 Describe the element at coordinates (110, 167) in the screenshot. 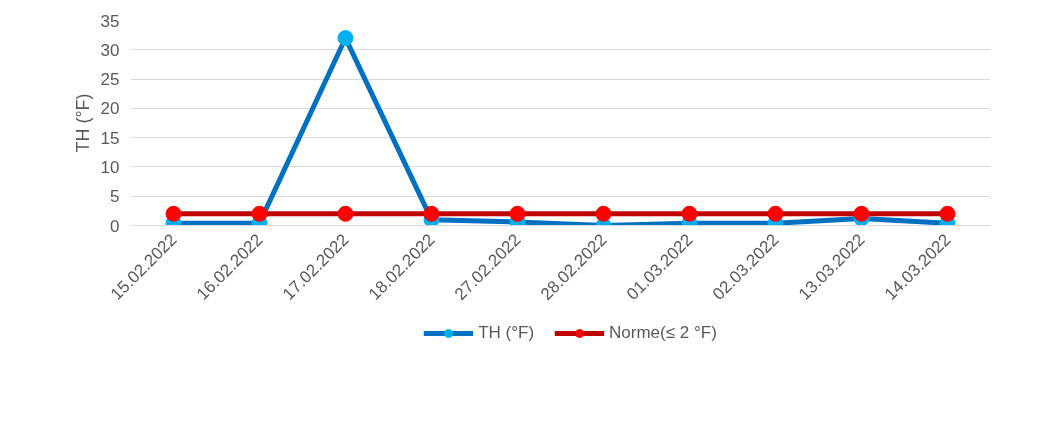

I see `y-tick-label: 10` at that location.